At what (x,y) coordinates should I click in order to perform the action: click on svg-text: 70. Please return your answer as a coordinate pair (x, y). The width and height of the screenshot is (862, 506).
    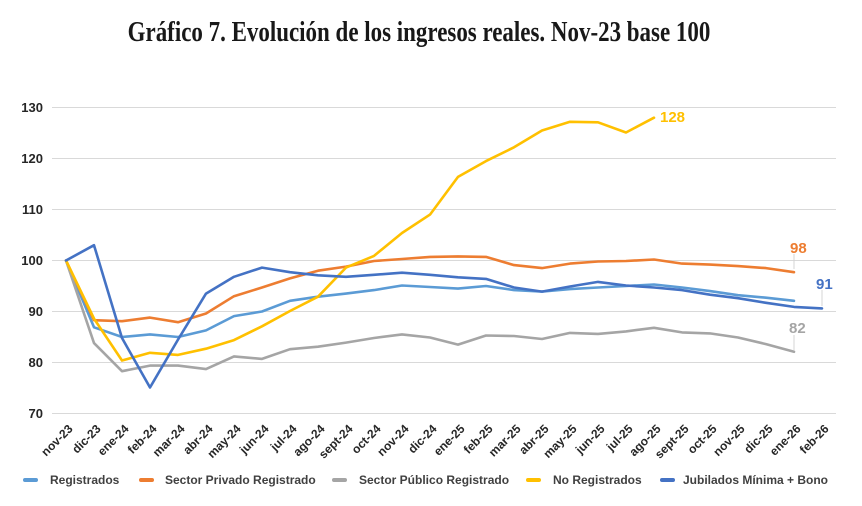
    Looking at the image, I should click on (36, 413).